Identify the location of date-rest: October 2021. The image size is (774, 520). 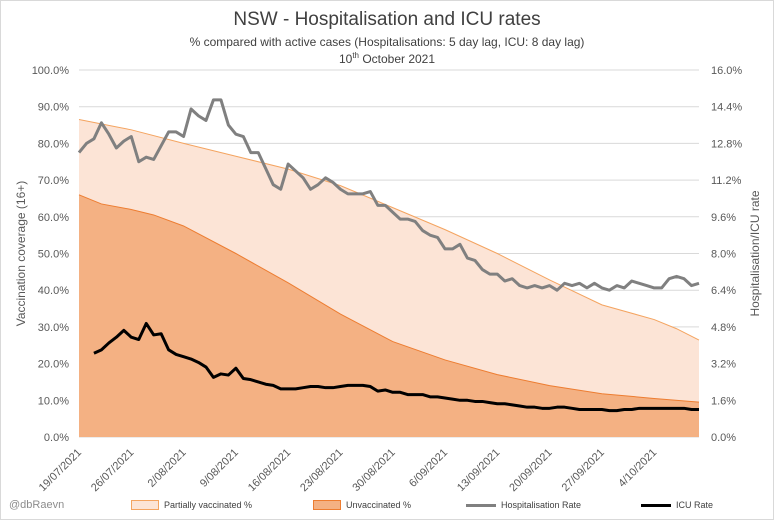
(397, 59).